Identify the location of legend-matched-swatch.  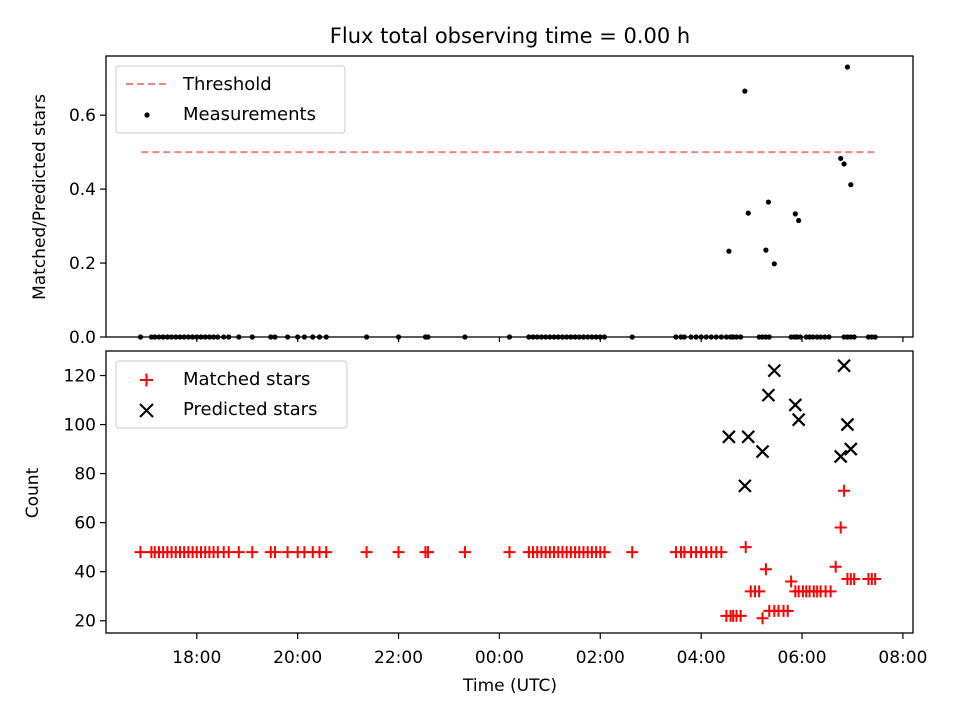
(146, 380).